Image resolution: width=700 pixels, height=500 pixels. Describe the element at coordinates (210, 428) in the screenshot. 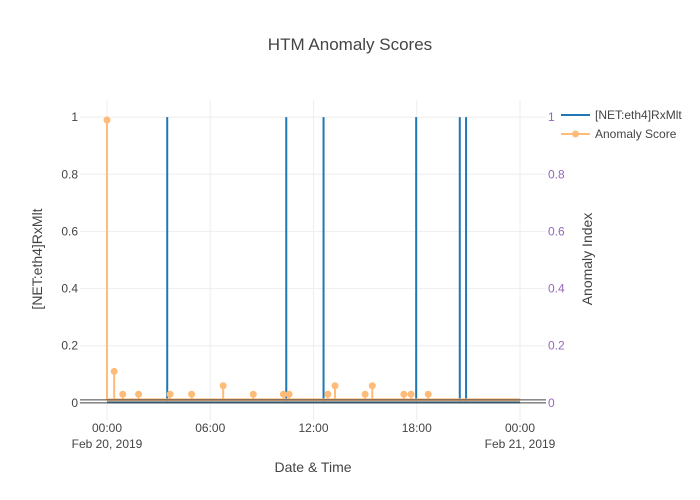

I see `x-tick-label: 06:00` at that location.